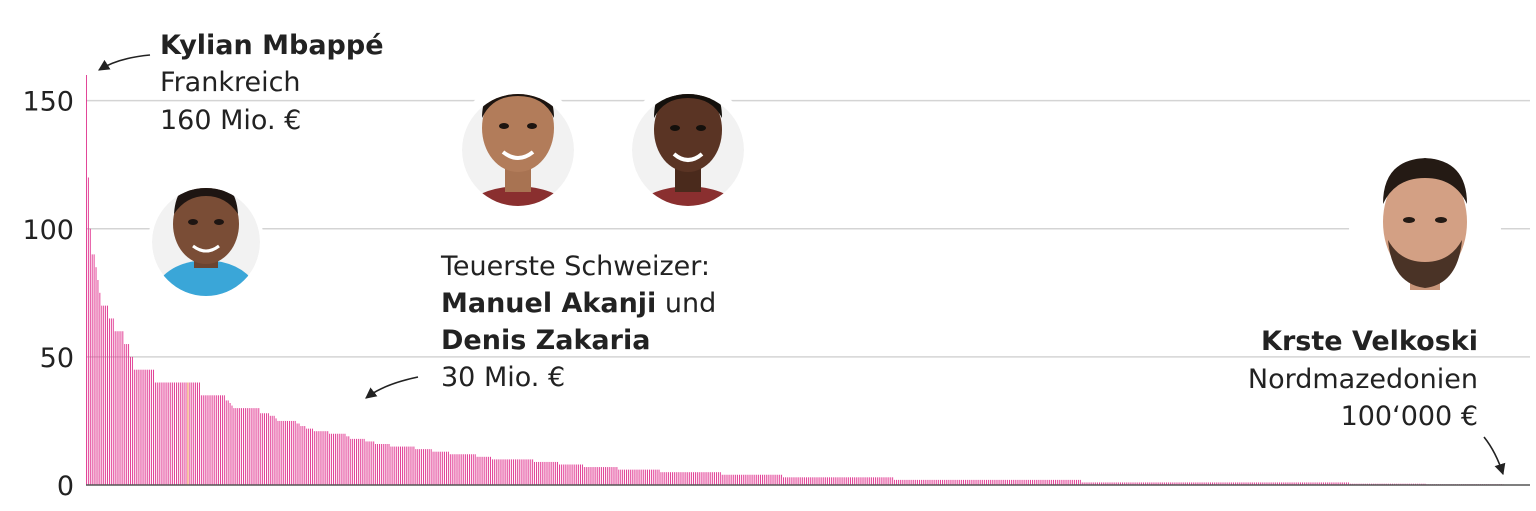  Describe the element at coordinates (230, 82) in the screenshot. I see `annotation-mbappe-country: Frankreich` at that location.